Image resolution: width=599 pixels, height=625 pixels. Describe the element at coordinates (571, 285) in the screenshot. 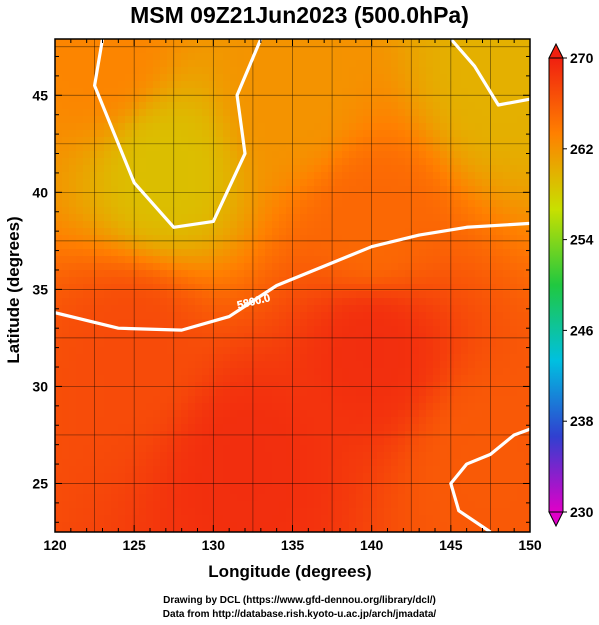

I see `colorbar: 230 238 246 254 262 270` at that location.